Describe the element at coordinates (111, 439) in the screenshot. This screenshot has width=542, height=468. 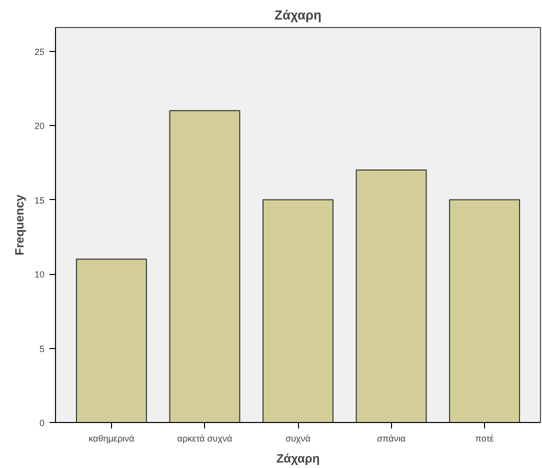
I see `x-tick-label: καθημερινά` at that location.